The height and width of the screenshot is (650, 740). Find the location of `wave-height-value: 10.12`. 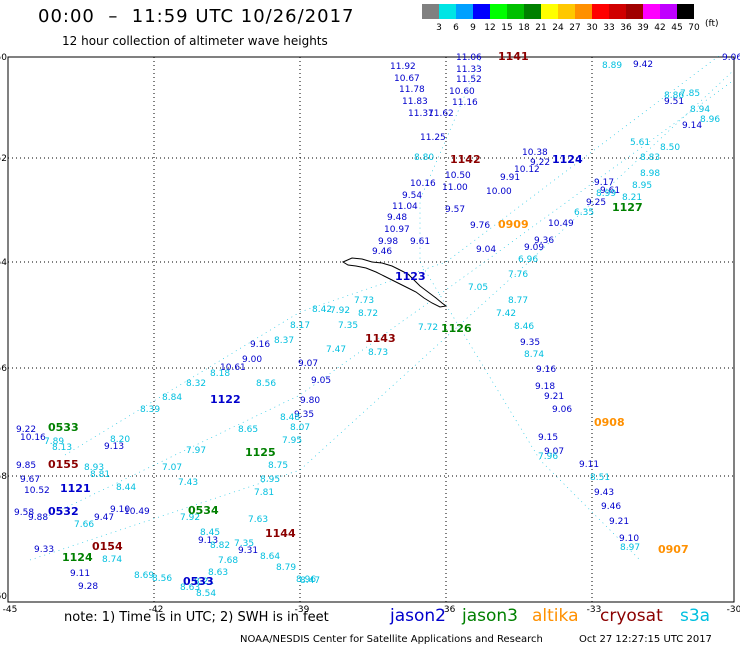

wave-height-value: 10.12 is located at coordinates (527, 170).